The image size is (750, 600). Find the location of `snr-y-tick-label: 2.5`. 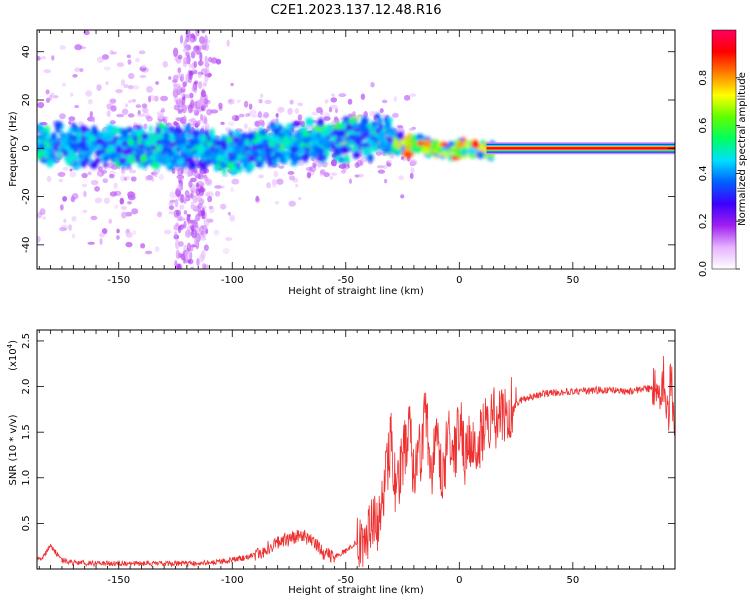

snr-y-tick-label: 2.5 is located at coordinates (26, 341).